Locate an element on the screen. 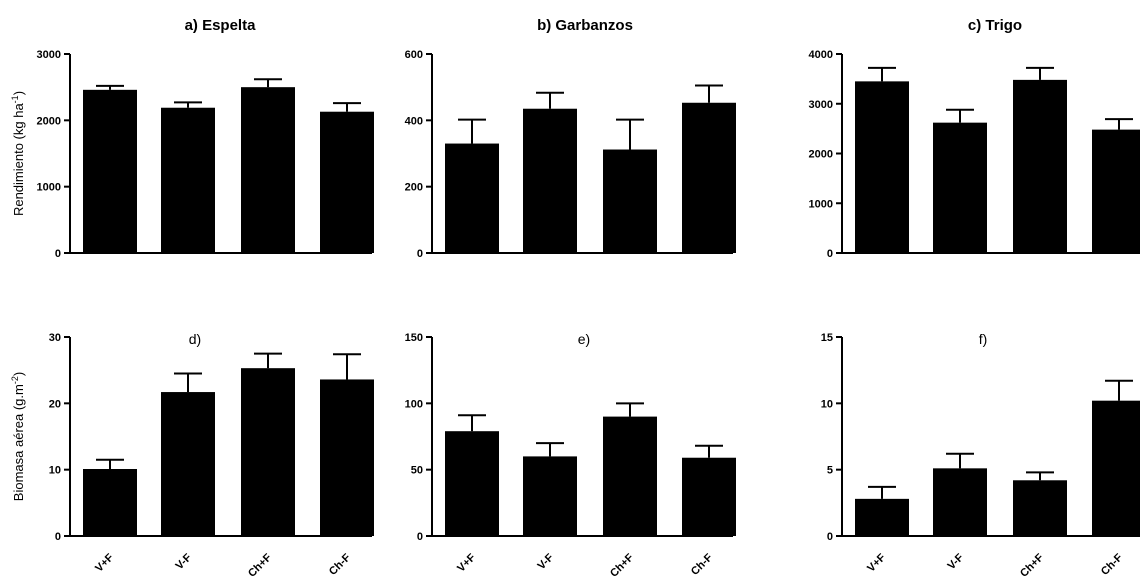 This screenshot has height=576, width=1140. y-tick-label-a: 3000 is located at coordinates (49, 55).